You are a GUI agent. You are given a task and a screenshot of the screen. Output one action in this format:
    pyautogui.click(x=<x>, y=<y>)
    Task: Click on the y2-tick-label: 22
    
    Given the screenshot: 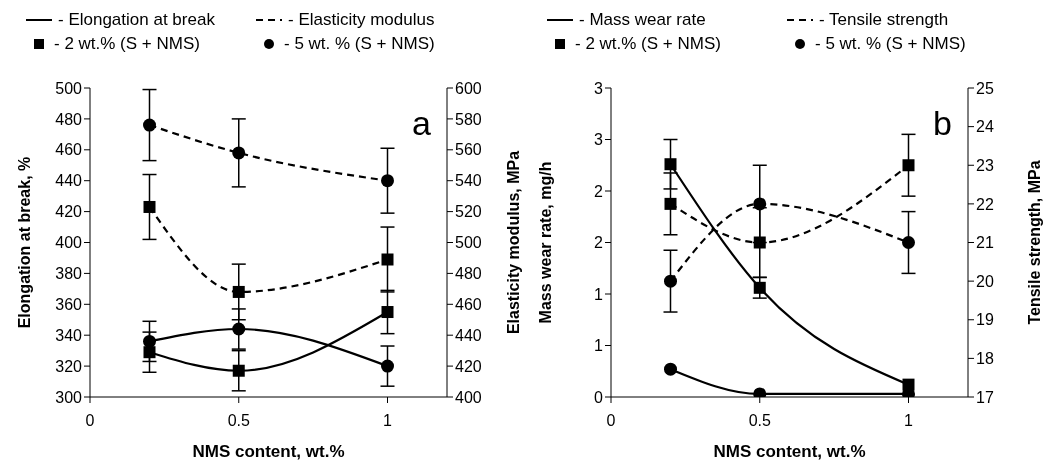 What is the action you would take?
    pyautogui.click(x=985, y=204)
    